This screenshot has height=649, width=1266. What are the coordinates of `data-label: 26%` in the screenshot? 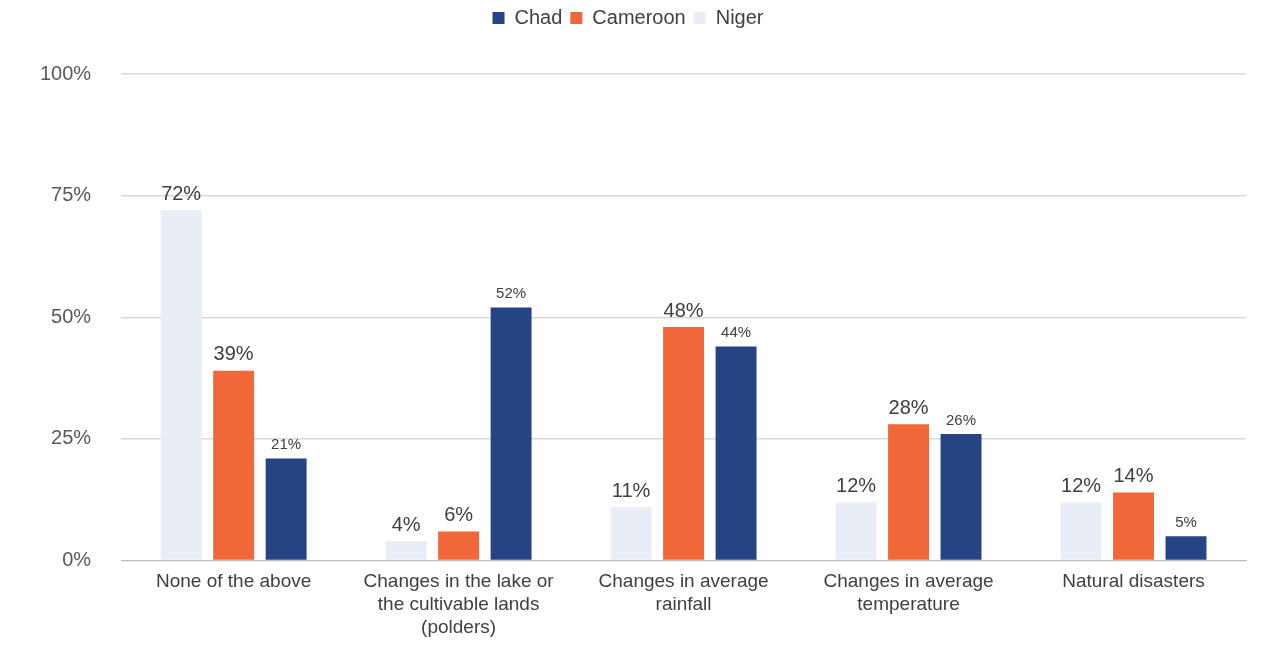 It's located at (961, 419).